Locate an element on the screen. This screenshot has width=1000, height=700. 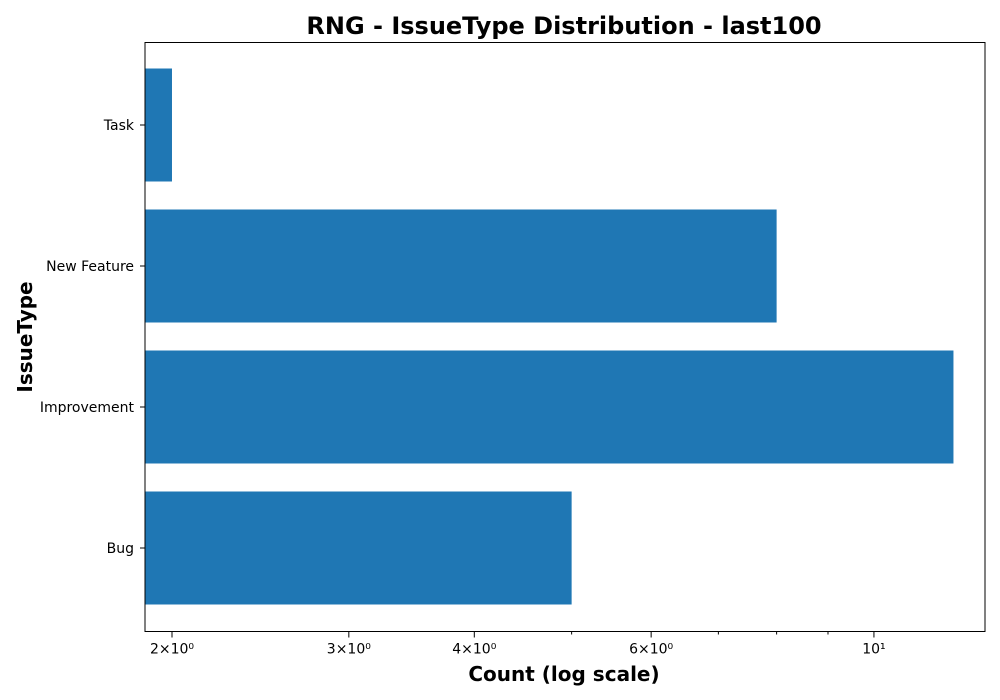
x-tick-label: 4×10⁰ is located at coordinates (474, 650).